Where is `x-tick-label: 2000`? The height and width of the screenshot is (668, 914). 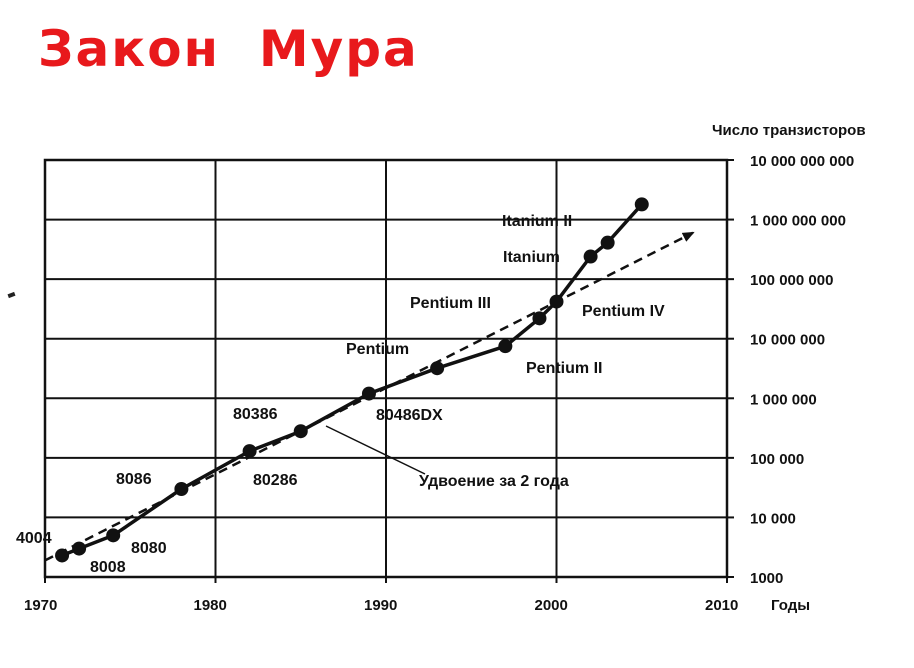
x-tick-label: 2000 is located at coordinates (551, 605).